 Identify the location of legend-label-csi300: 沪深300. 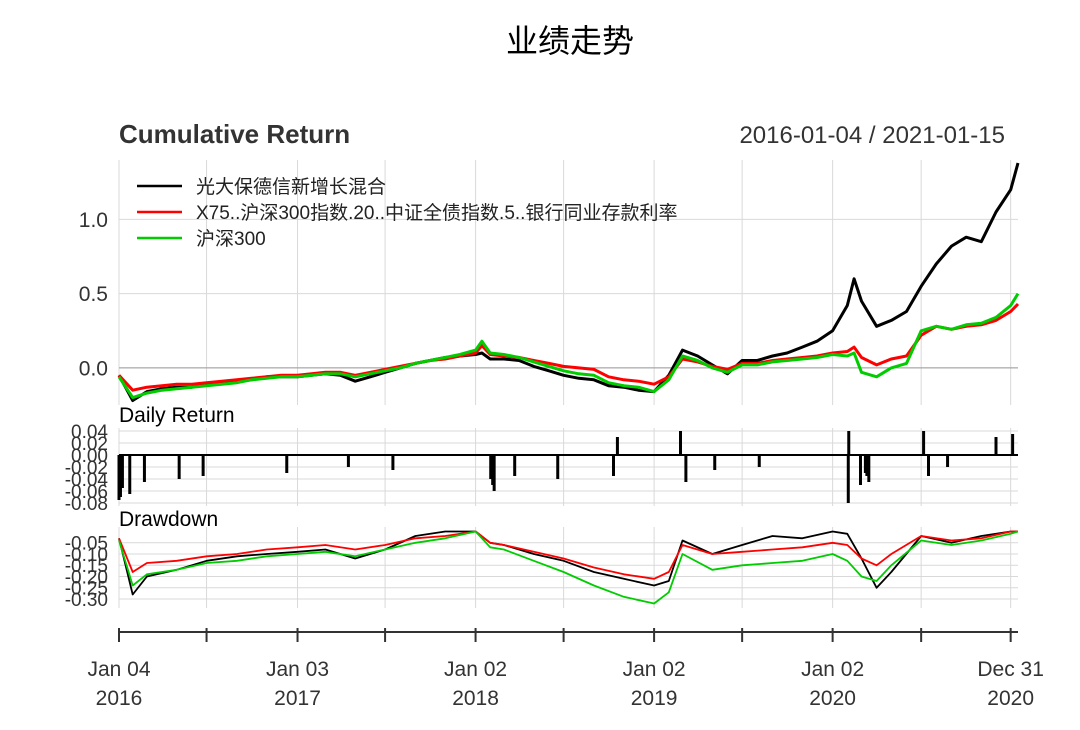
(231, 239).